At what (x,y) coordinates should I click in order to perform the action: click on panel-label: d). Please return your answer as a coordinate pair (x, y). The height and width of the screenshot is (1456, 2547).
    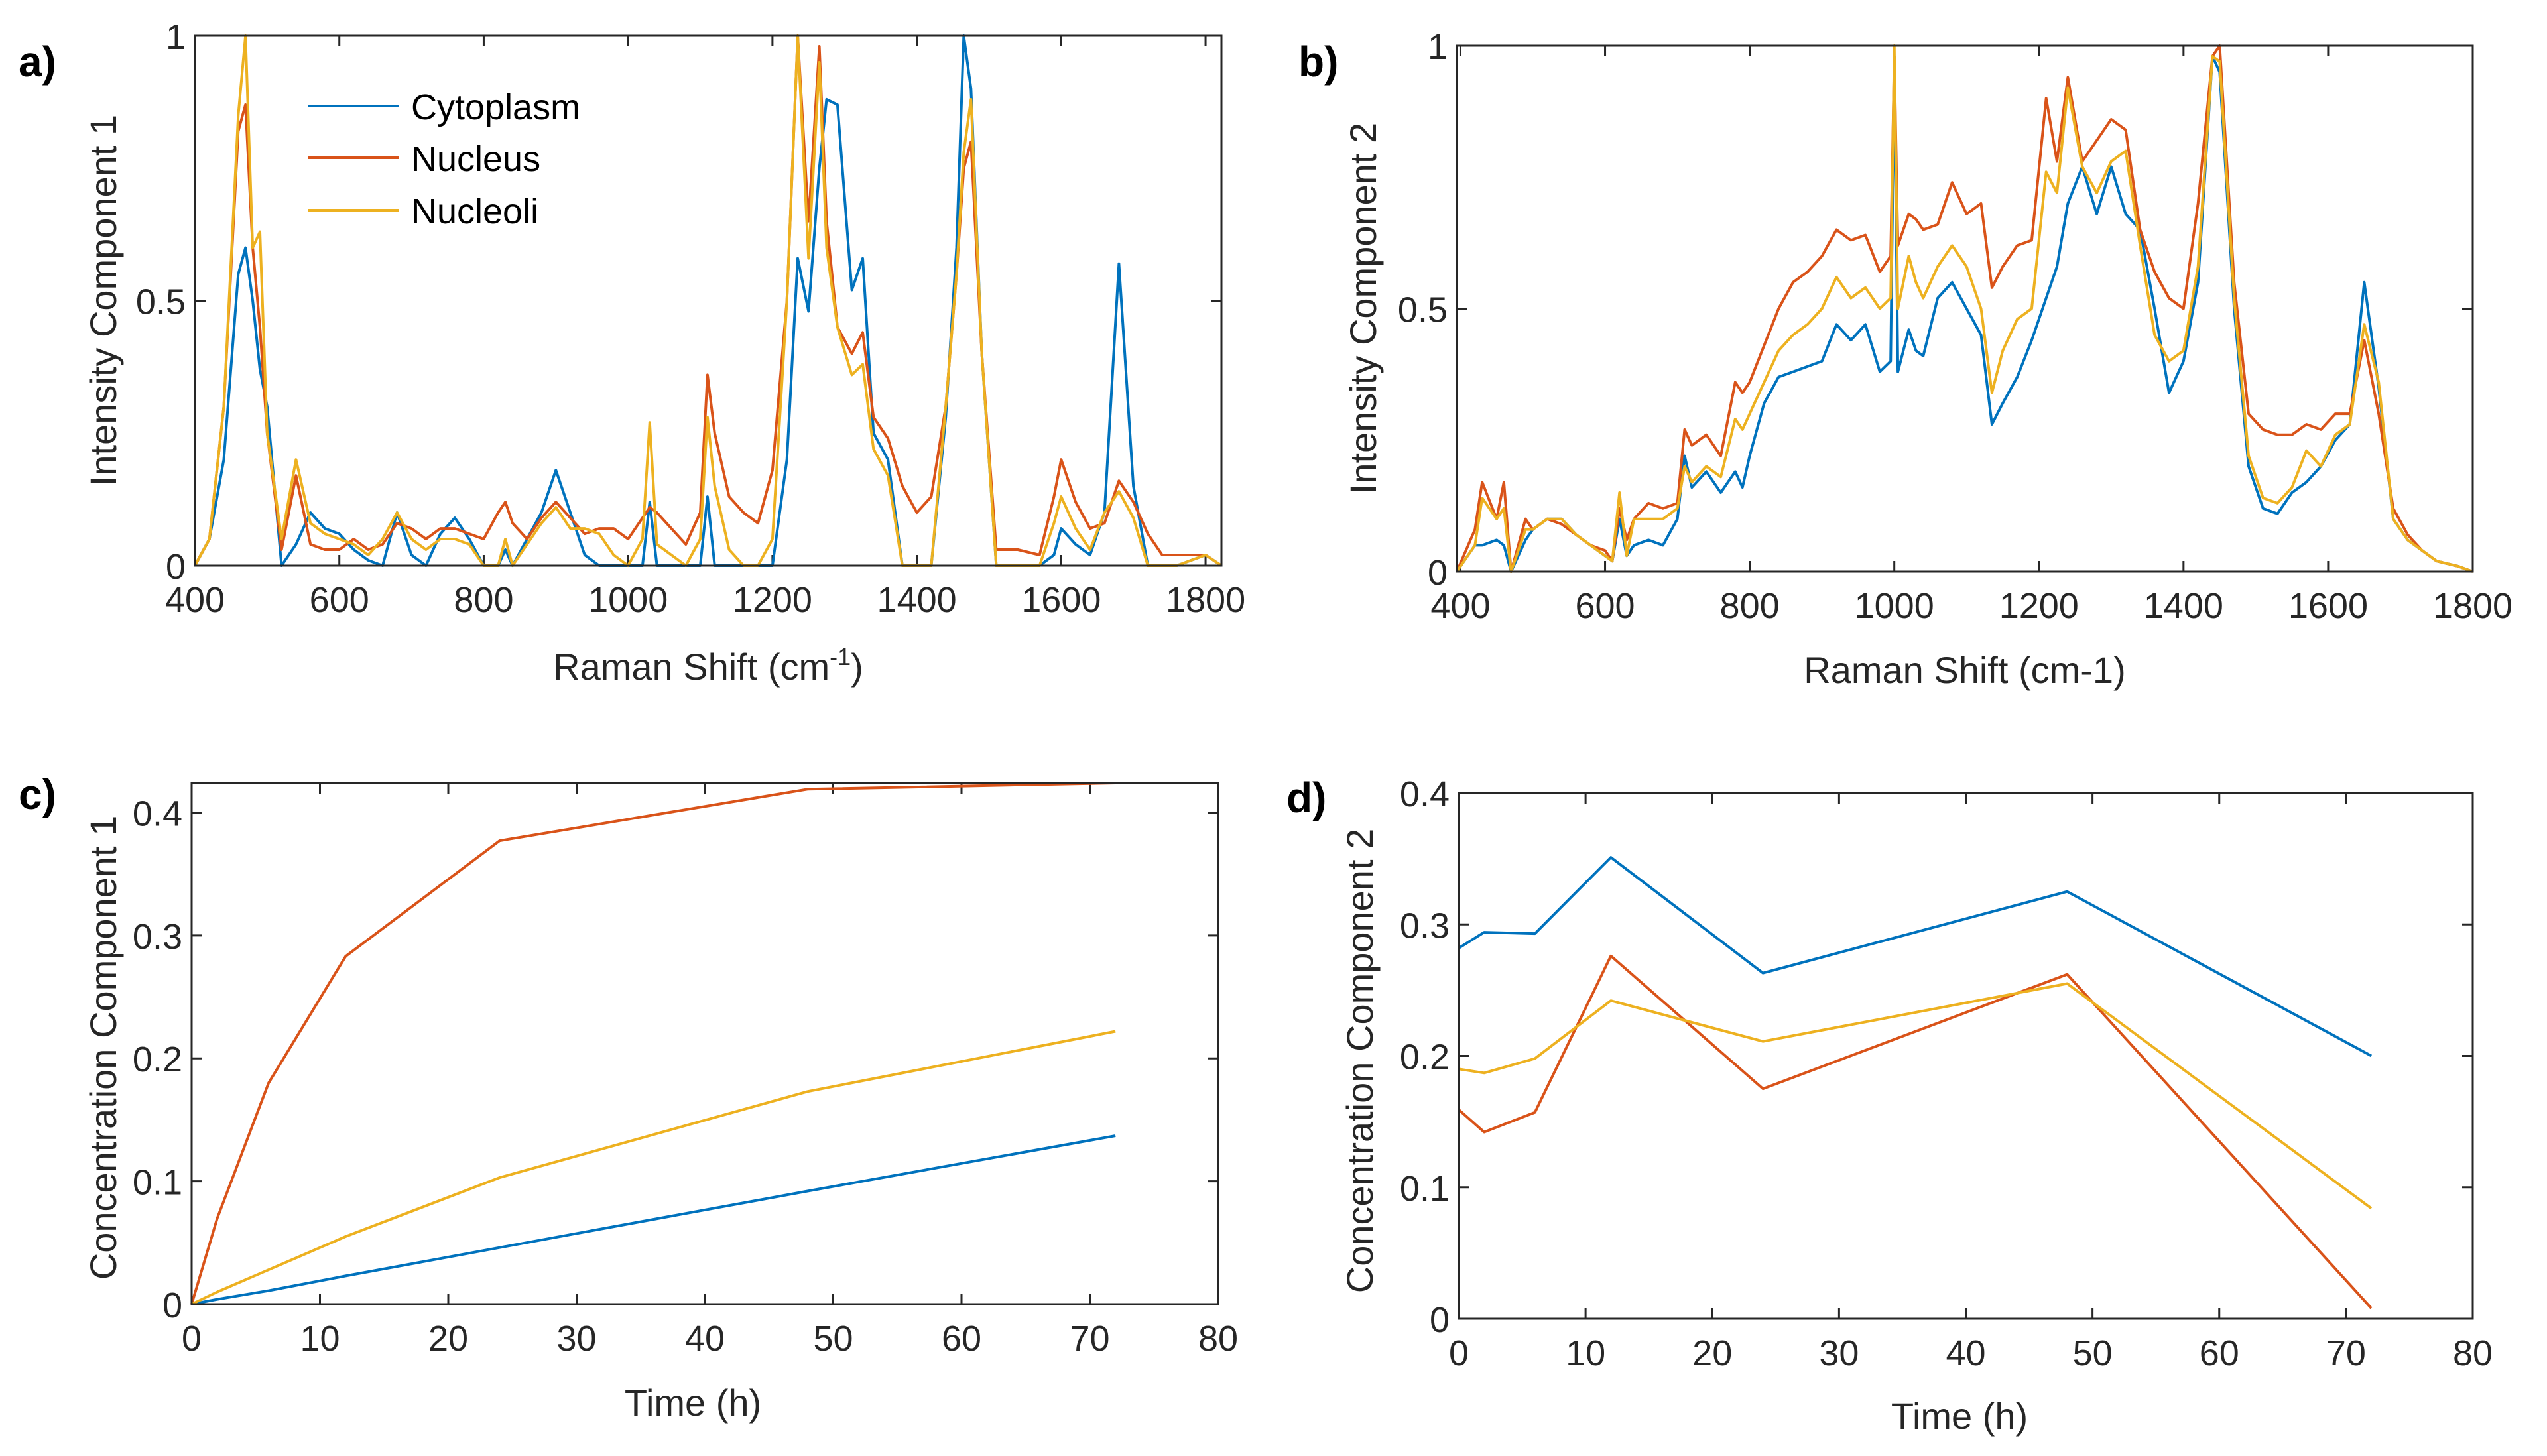
    Looking at the image, I should click on (1306, 797).